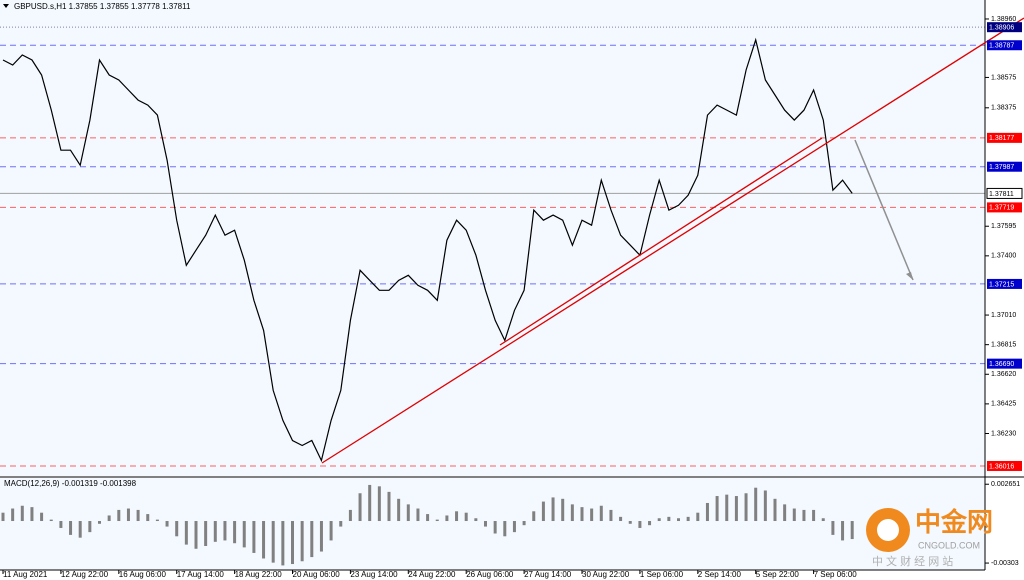  I want to click on level-label: 1.38787, so click(1001, 46).